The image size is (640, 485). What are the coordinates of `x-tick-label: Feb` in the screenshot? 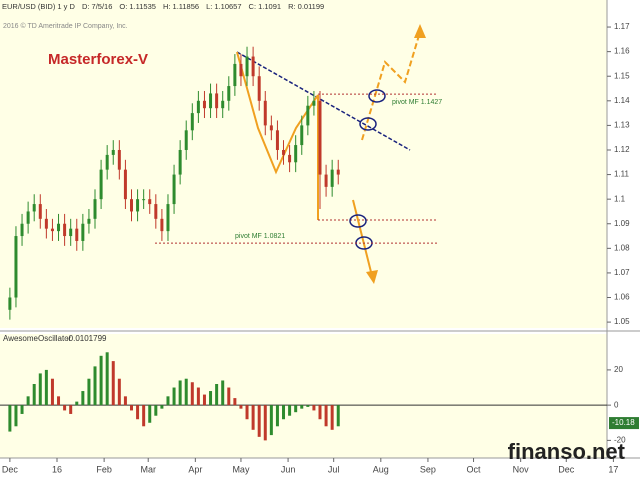 It's located at (104, 469).